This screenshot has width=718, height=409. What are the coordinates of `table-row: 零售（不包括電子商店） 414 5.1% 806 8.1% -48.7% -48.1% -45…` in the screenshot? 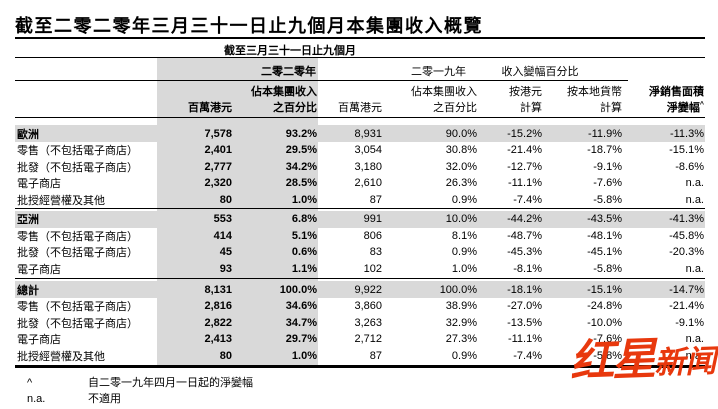 It's located at (360, 236).